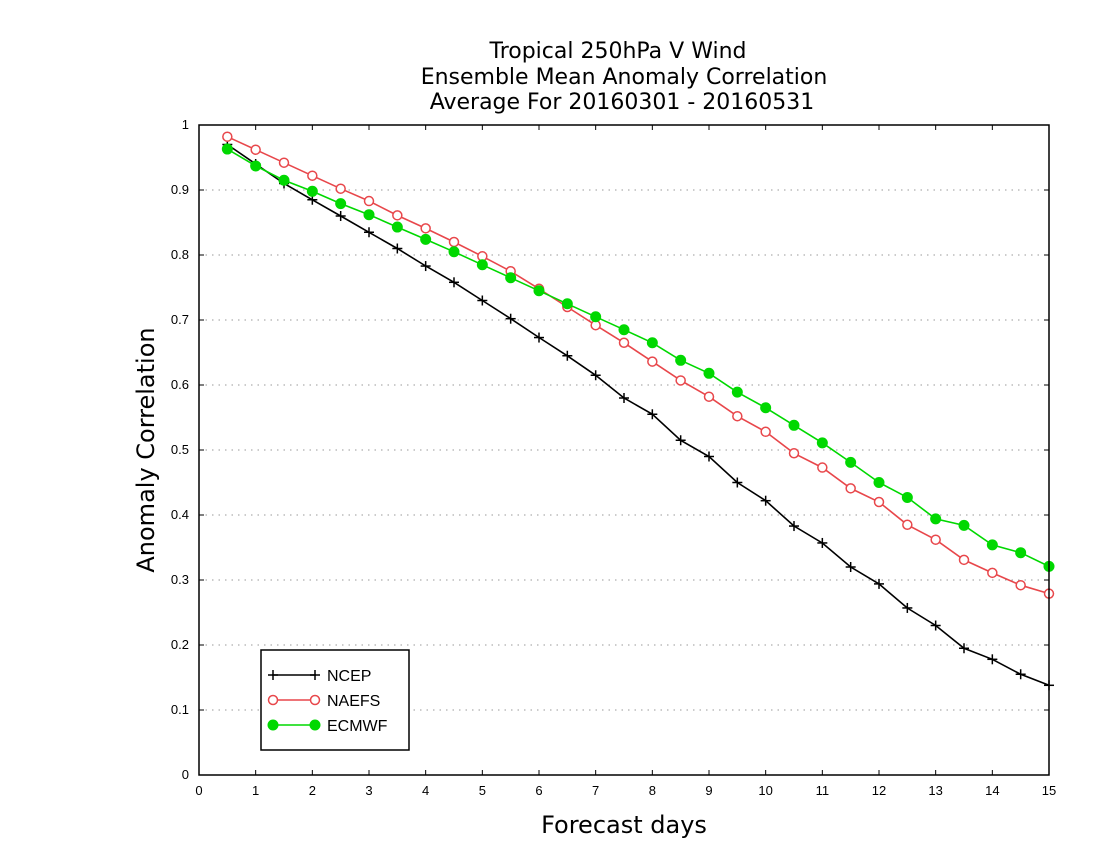 This screenshot has width=1100, height=850. I want to click on y-tick-label: 0.4, so click(180, 514).